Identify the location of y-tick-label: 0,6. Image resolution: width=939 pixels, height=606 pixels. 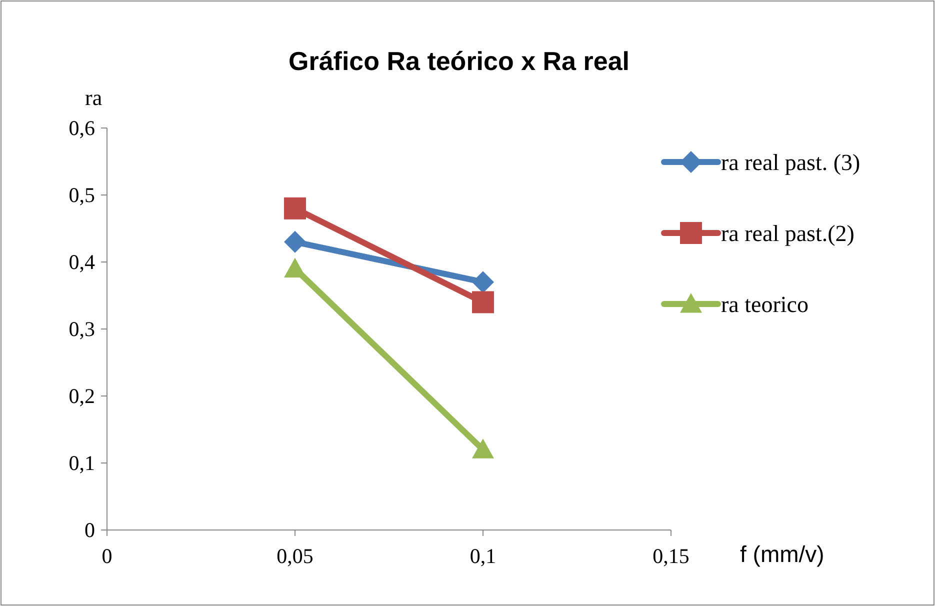
(81, 128).